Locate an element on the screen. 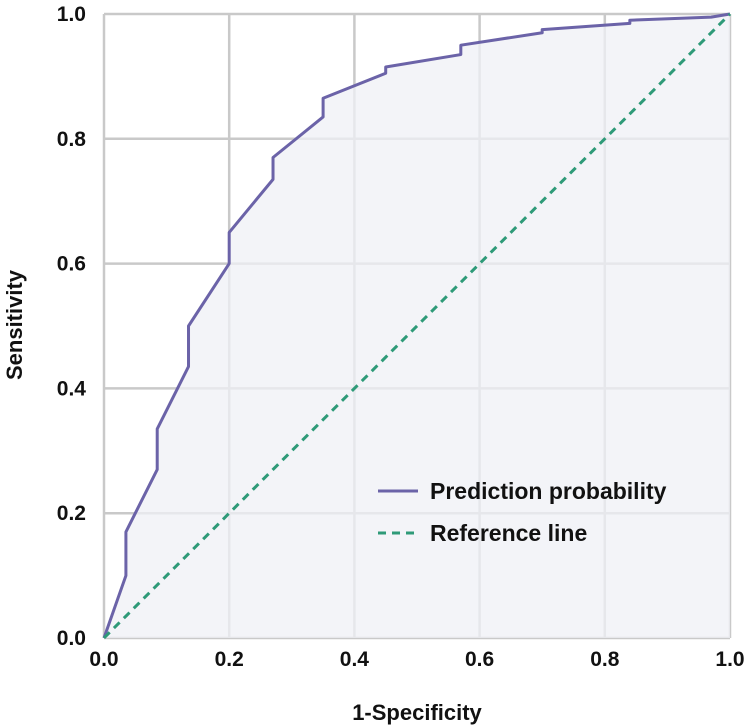 This screenshot has height=728, width=750. x-tick-label: 0.4 is located at coordinates (355, 659).